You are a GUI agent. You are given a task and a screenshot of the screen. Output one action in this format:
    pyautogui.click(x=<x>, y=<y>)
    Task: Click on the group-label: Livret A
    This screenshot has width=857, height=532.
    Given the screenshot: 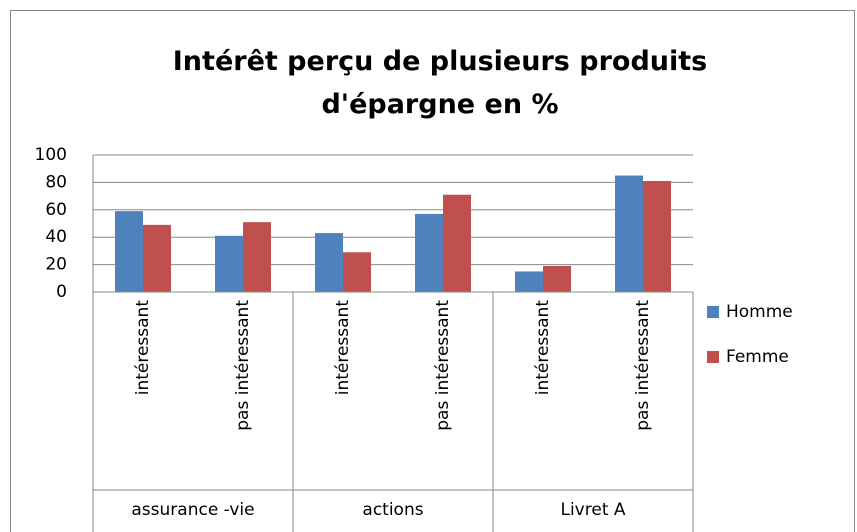 What is the action you would take?
    pyautogui.click(x=592, y=510)
    